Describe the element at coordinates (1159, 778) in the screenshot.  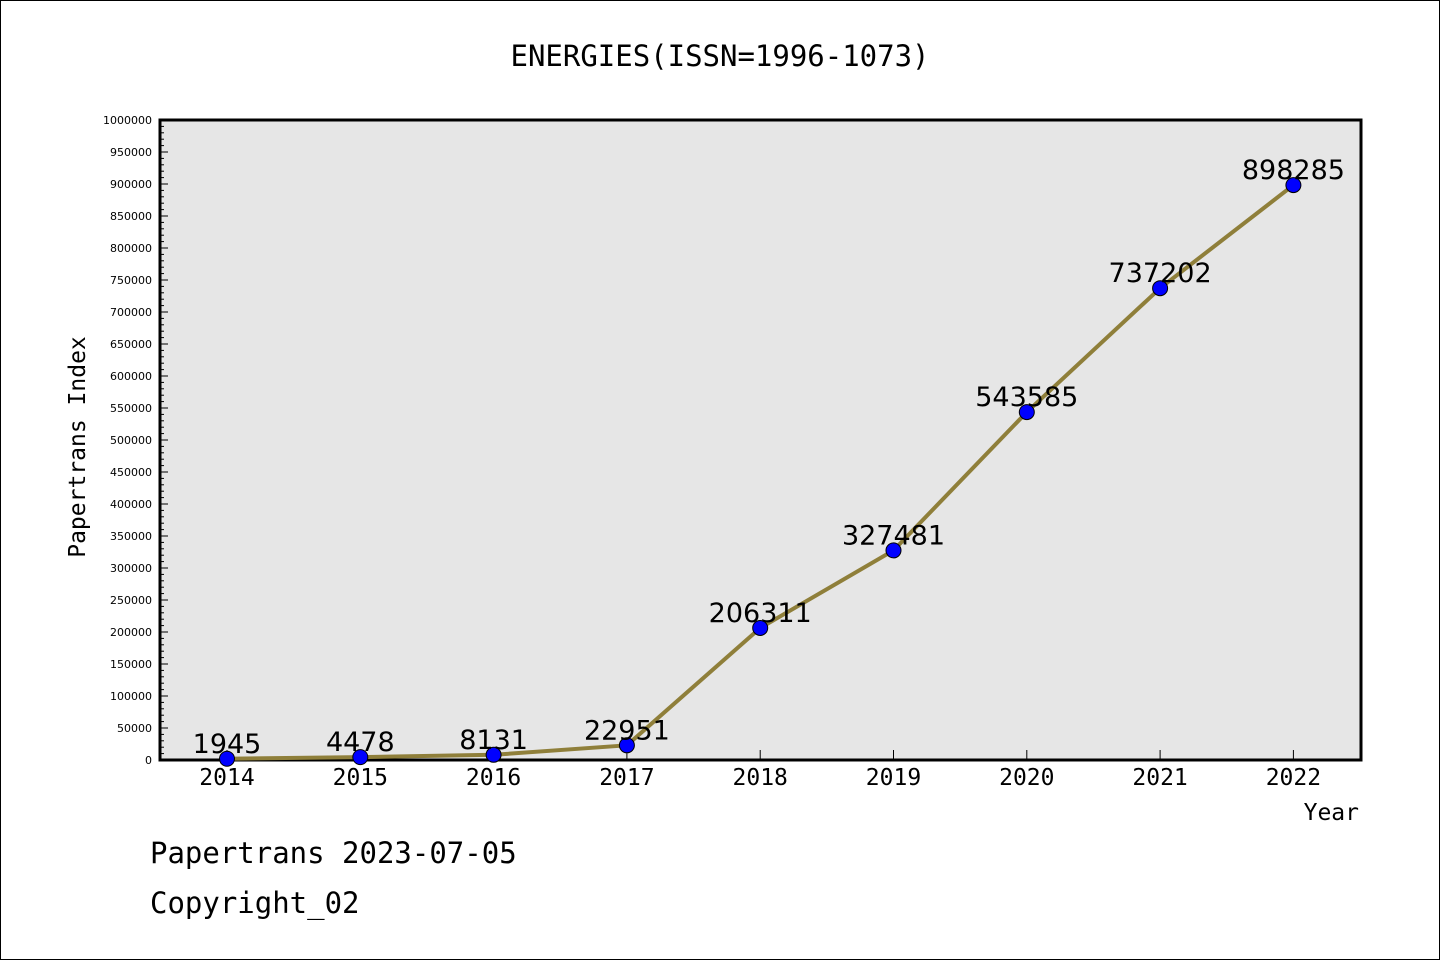
I see `x-tick-label: 2021` at that location.